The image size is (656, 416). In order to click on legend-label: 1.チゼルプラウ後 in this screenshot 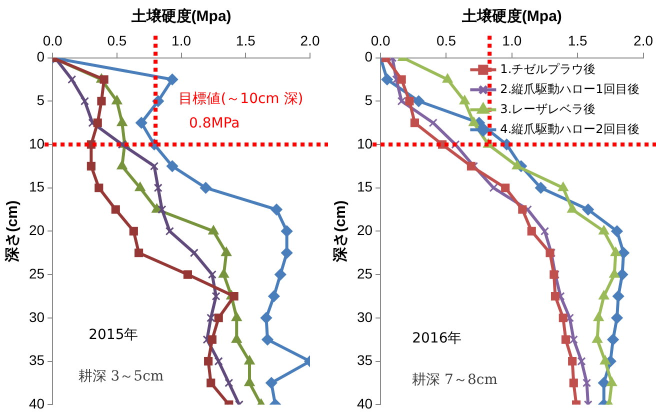, I will do `click(548, 69)`.